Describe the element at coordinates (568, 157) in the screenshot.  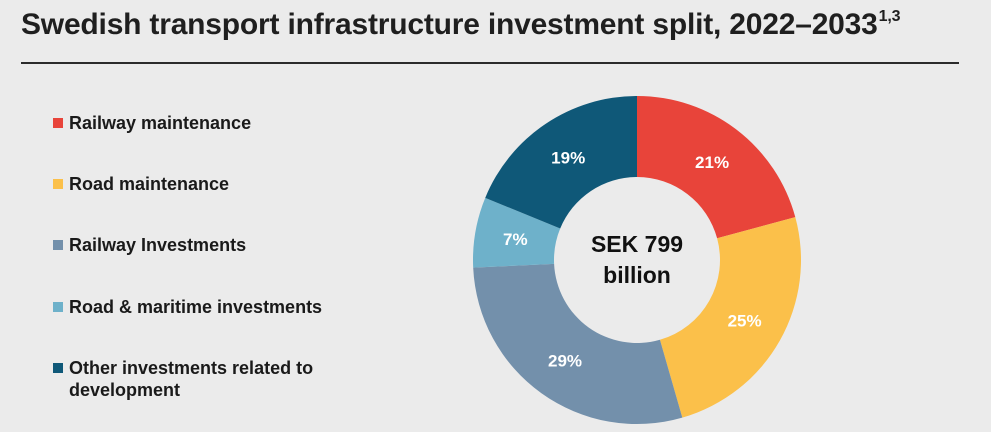
I see `slice-label-other-investments-related-to-development: 19%` at that location.